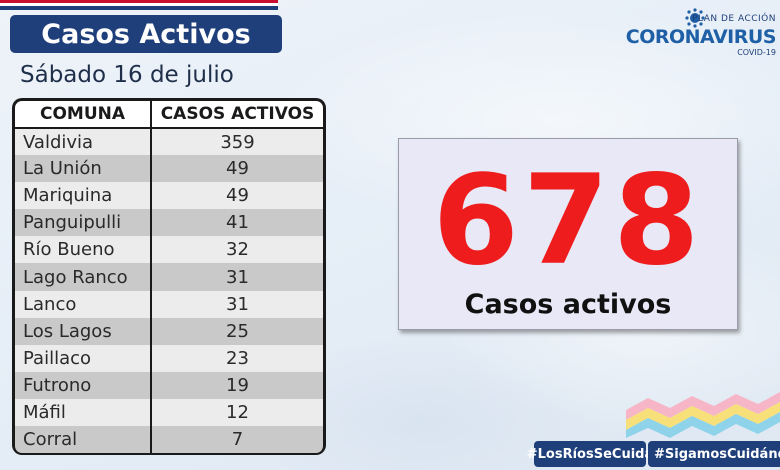  Describe the element at coordinates (568, 304) in the screenshot. I see `total-cases-label: Casos activos` at that location.